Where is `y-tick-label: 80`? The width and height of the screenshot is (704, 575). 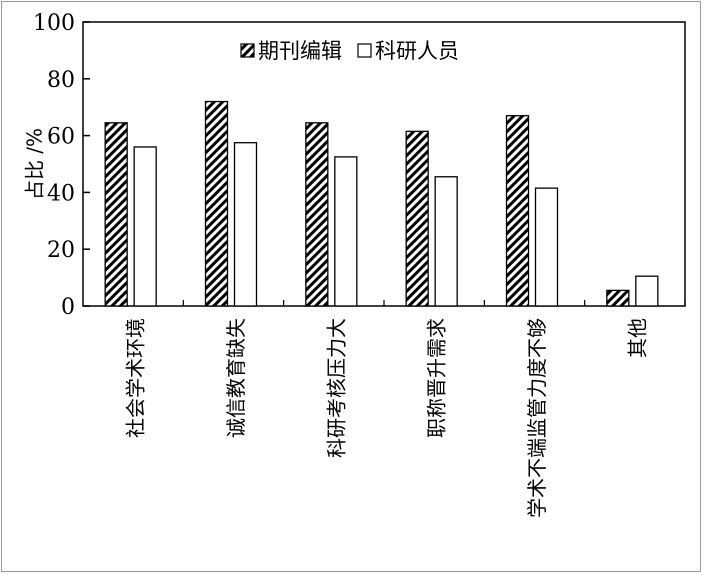
y-tick-label: 80 is located at coordinates (61, 80).